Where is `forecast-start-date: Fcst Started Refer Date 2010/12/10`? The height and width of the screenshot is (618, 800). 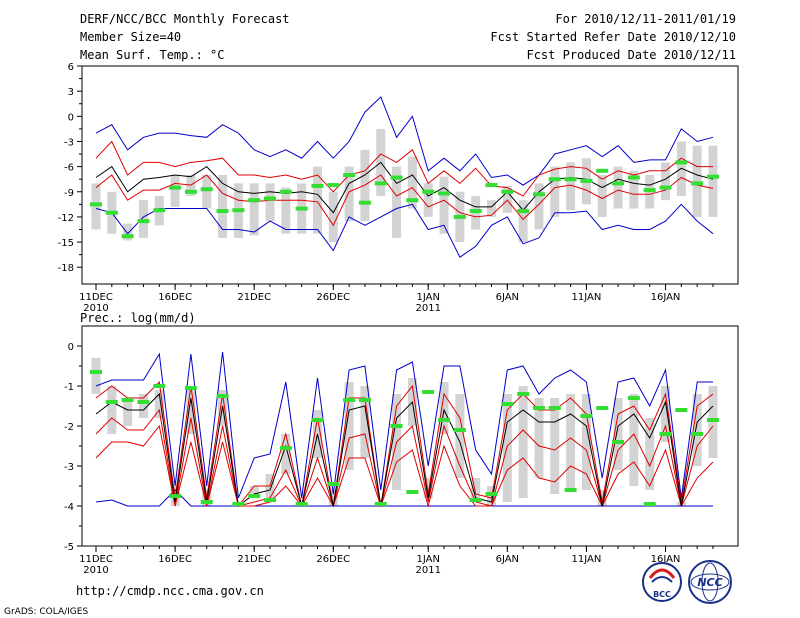
forecast-start-date: Fcst Started Refer Date 2010/12/10 is located at coordinates (613, 37).